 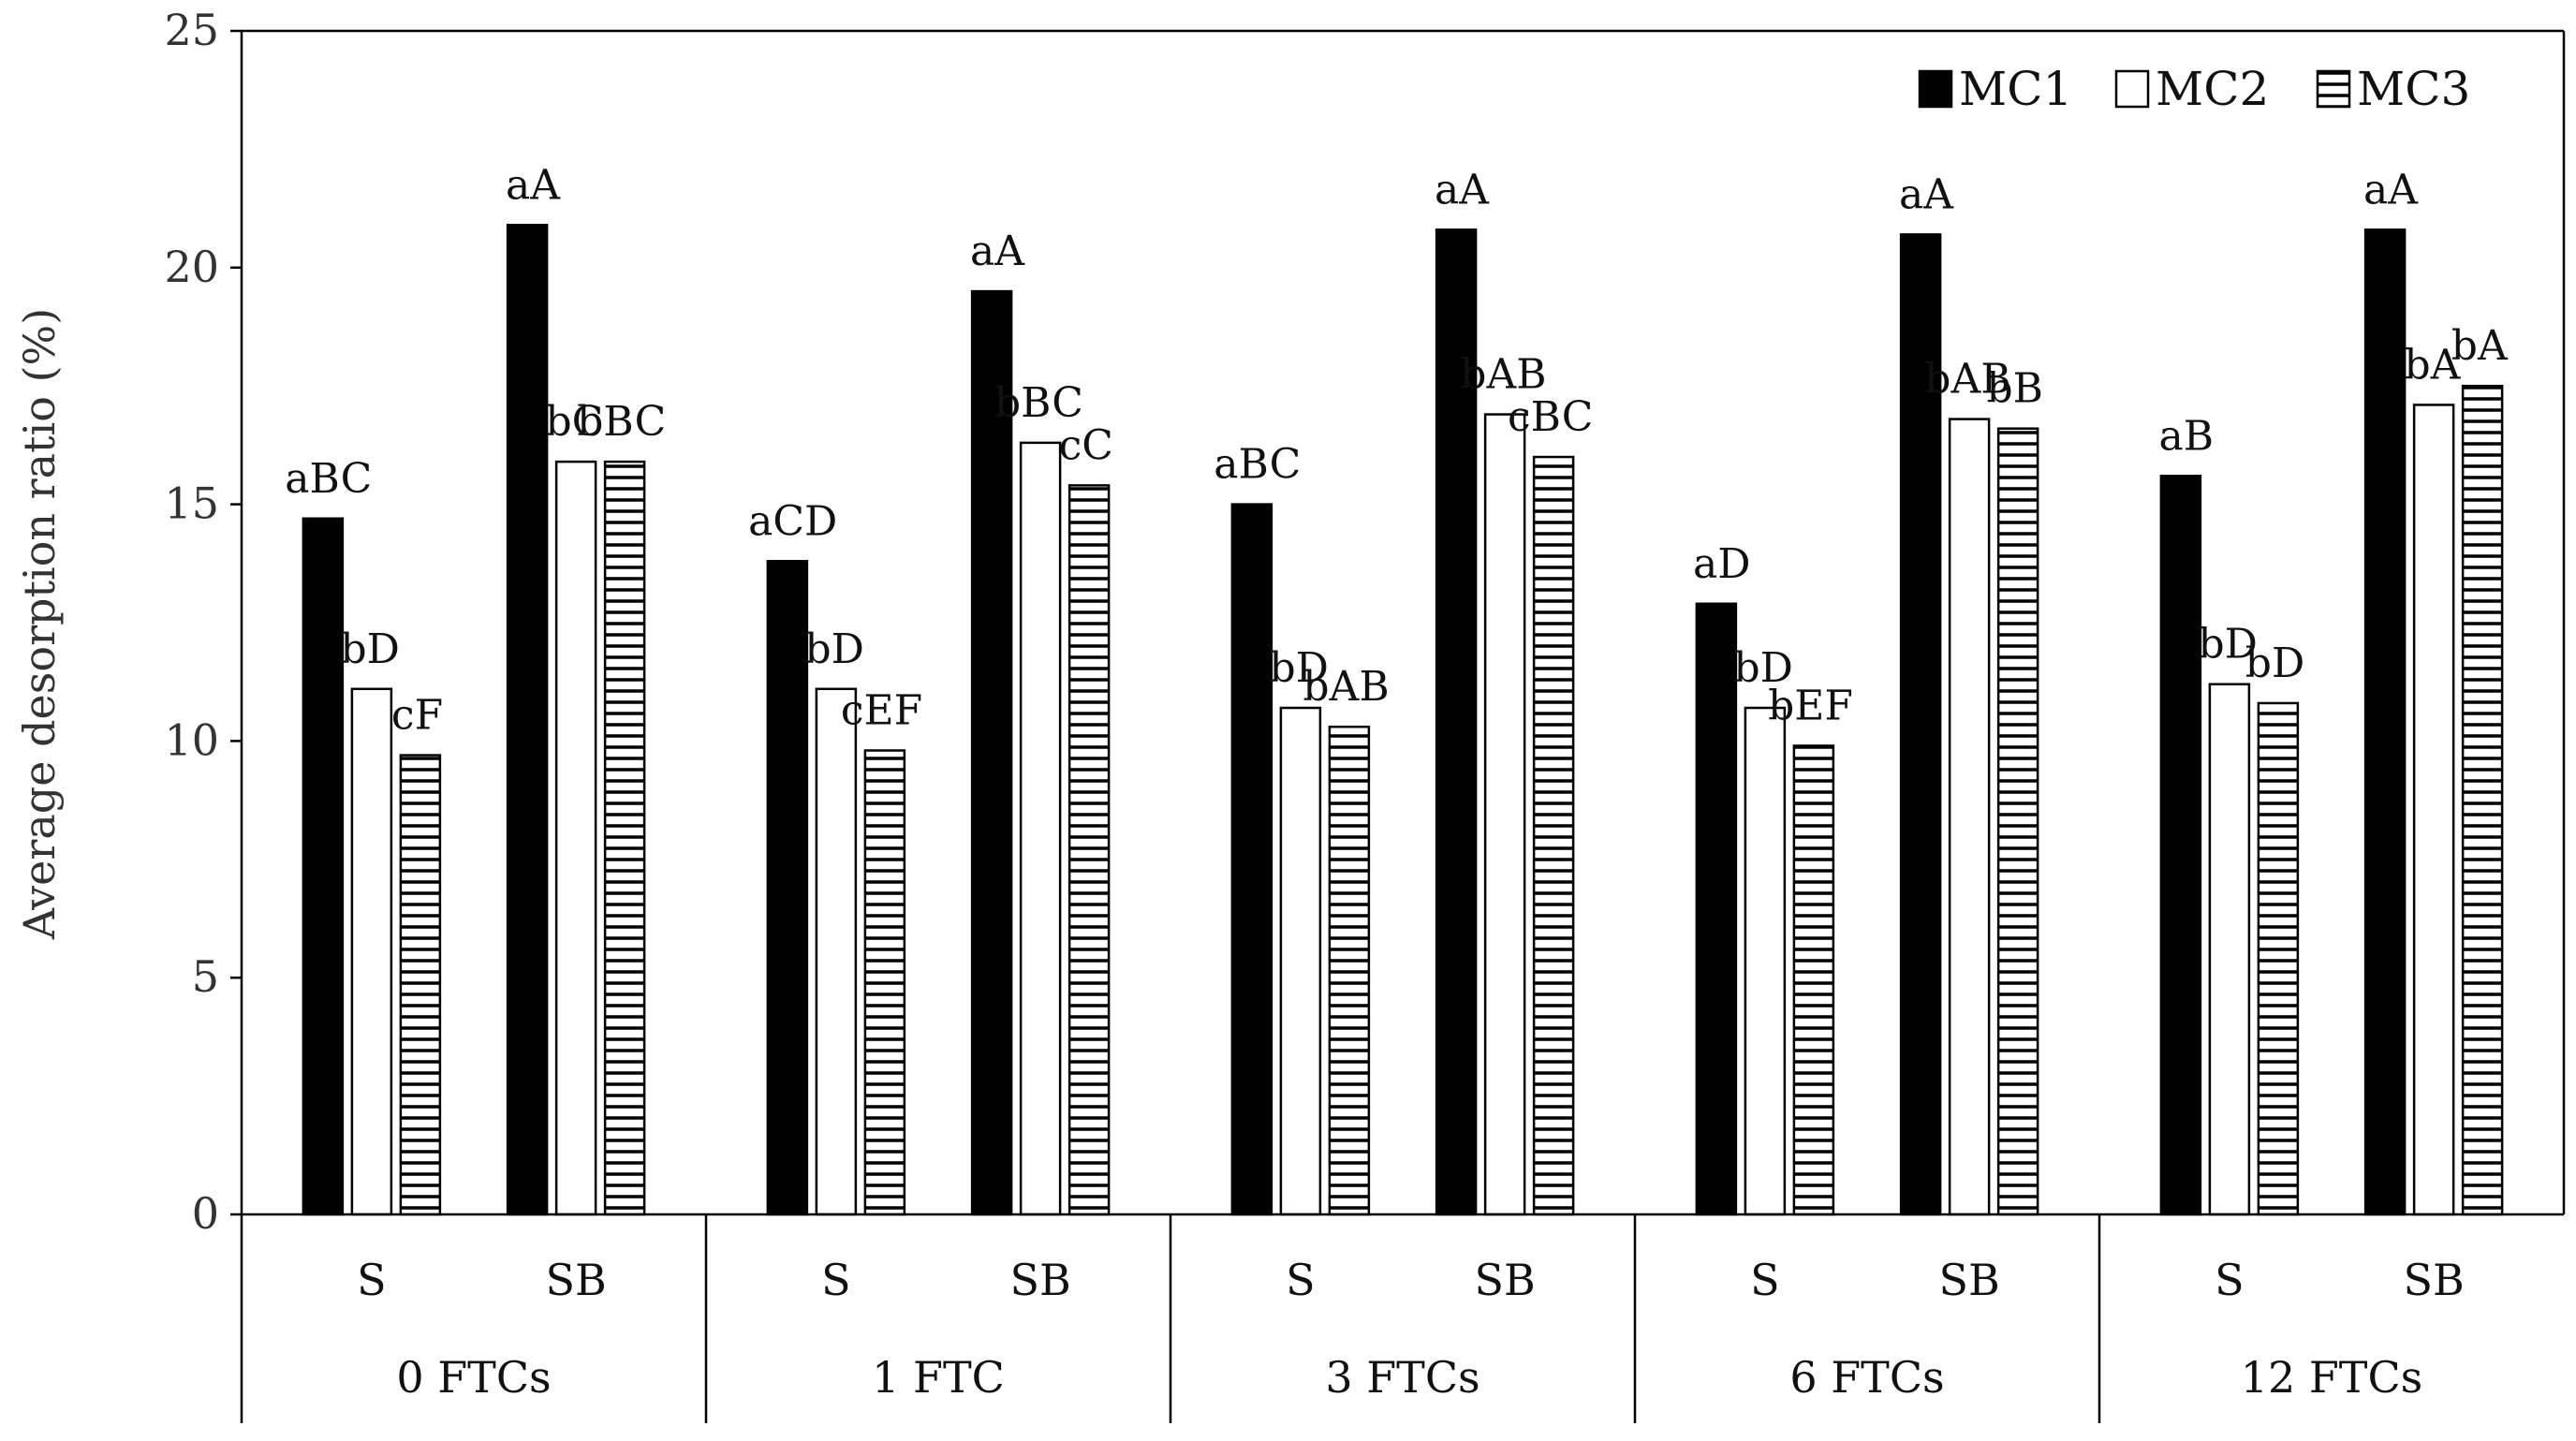 I want to click on group-label: 6 FTCs, so click(x=1866, y=1377).